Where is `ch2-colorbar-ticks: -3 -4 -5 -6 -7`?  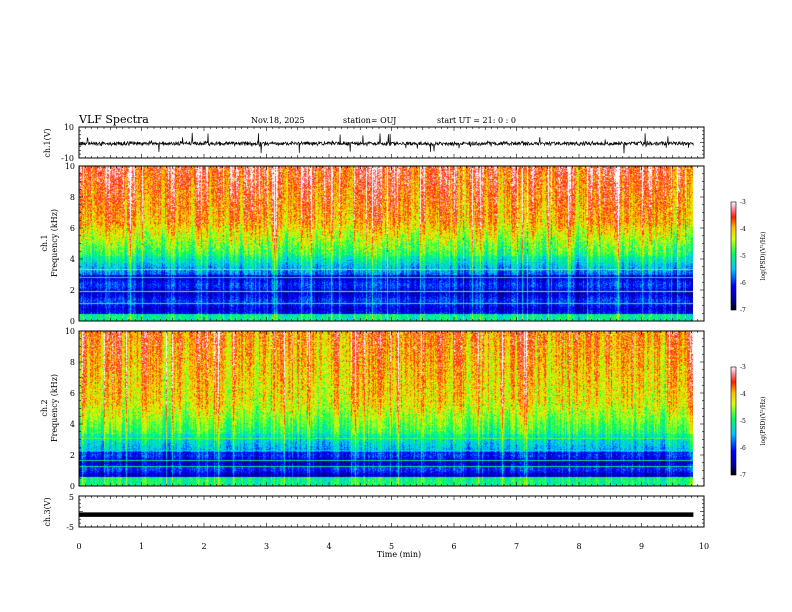 ch2-colorbar-ticks: -3 -4 -5 -6 -7 is located at coordinates (743, 421).